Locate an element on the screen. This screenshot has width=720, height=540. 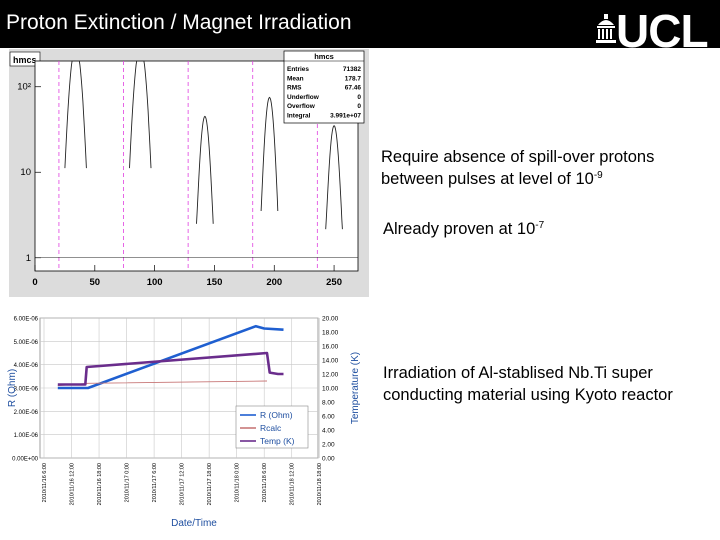
stats-key-5: Integral is located at coordinates (299, 116).